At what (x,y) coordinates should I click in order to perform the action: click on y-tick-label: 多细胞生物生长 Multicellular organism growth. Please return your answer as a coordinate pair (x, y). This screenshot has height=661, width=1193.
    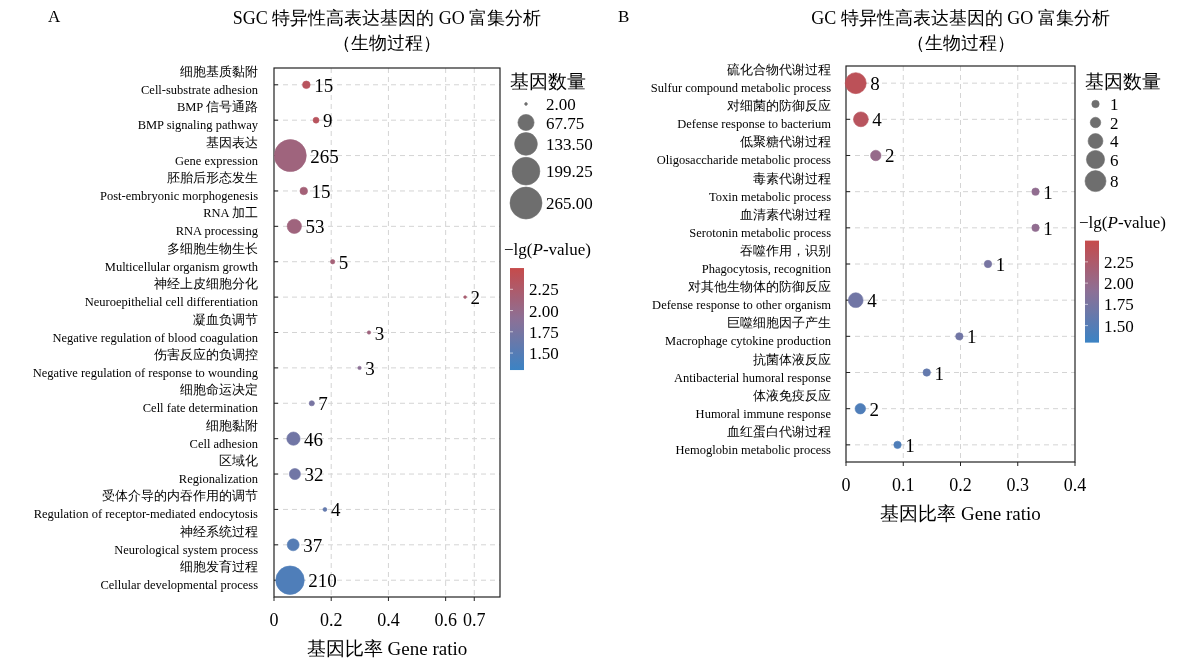
    Looking at the image, I should click on (181, 257).